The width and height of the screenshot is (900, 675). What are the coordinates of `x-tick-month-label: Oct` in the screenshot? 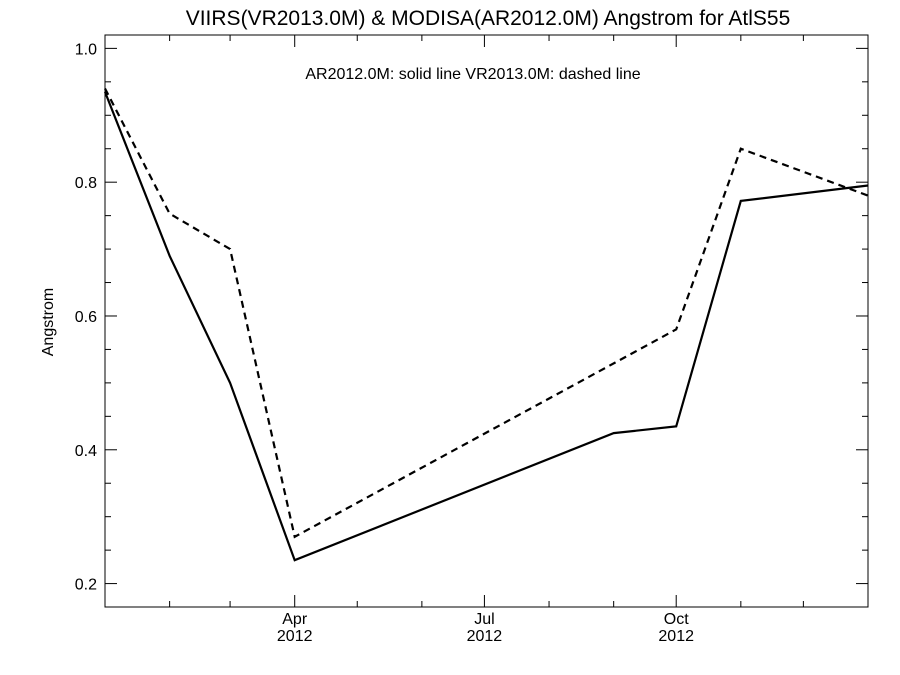 It's located at (676, 619).